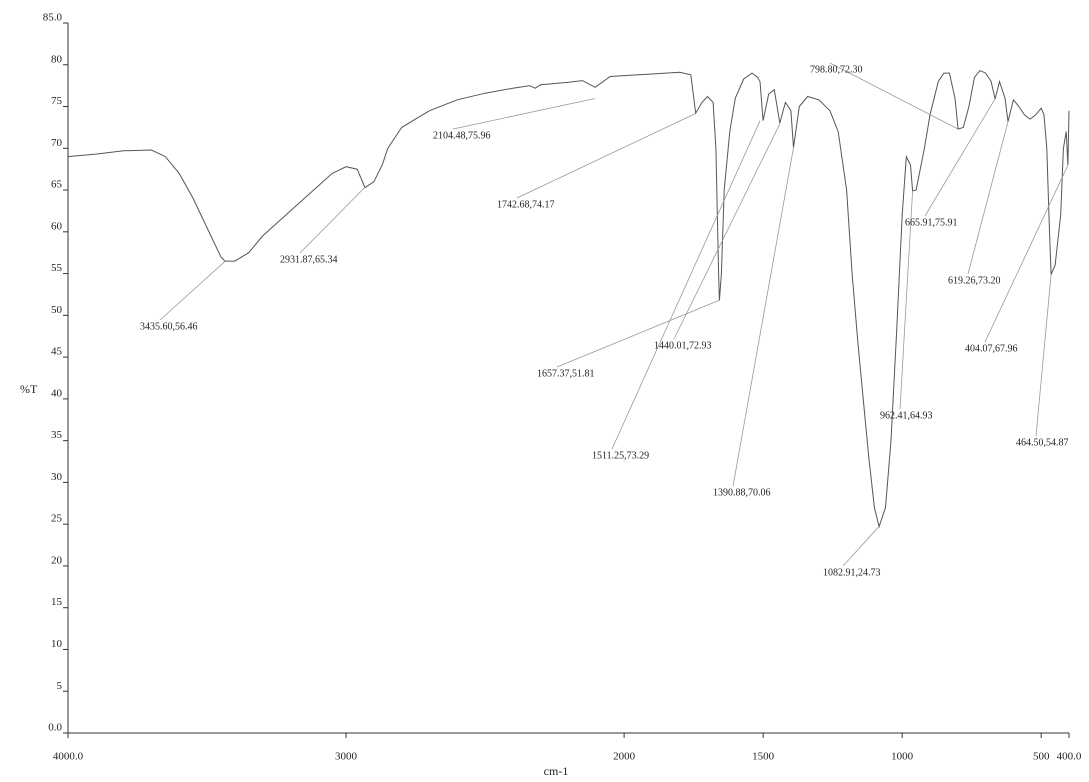 Image resolution: width=1089 pixels, height=782 pixels. What do you see at coordinates (683, 345) in the screenshot?
I see `annotation-label: 1440.01,72.93` at bounding box center [683, 345].